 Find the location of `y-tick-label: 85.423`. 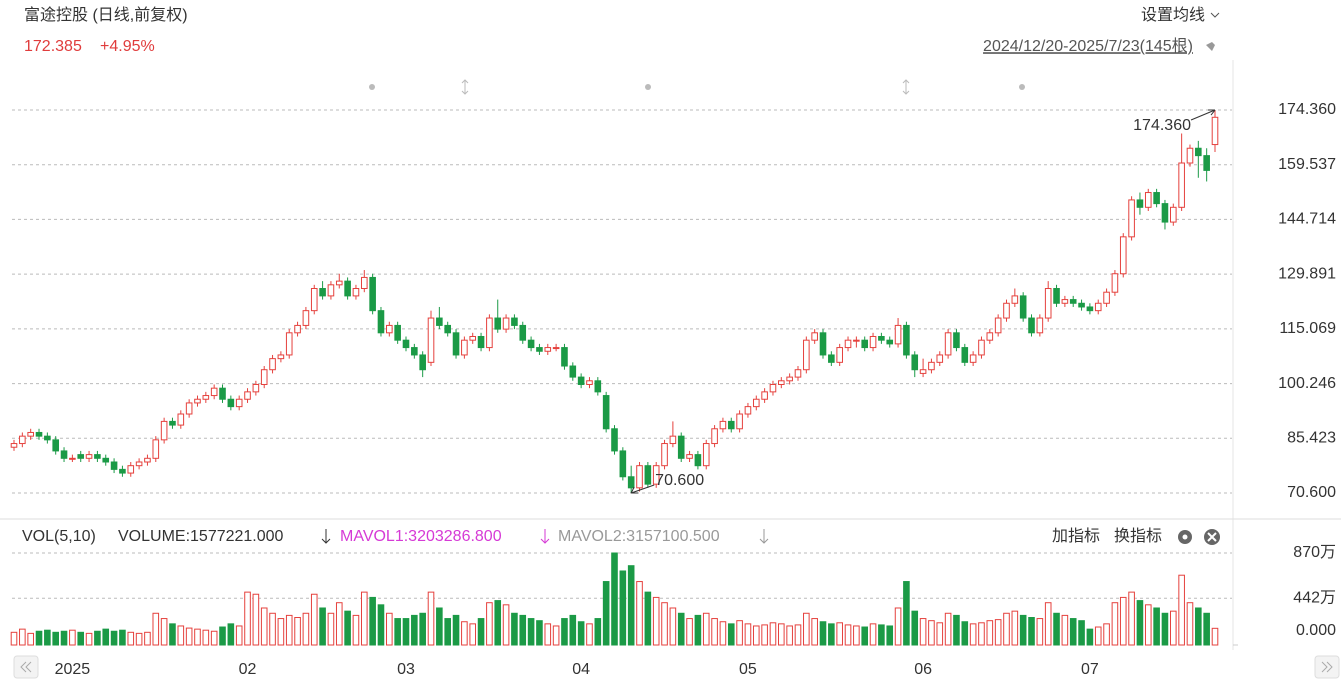

y-tick-label: 85.423 is located at coordinates (1311, 438).